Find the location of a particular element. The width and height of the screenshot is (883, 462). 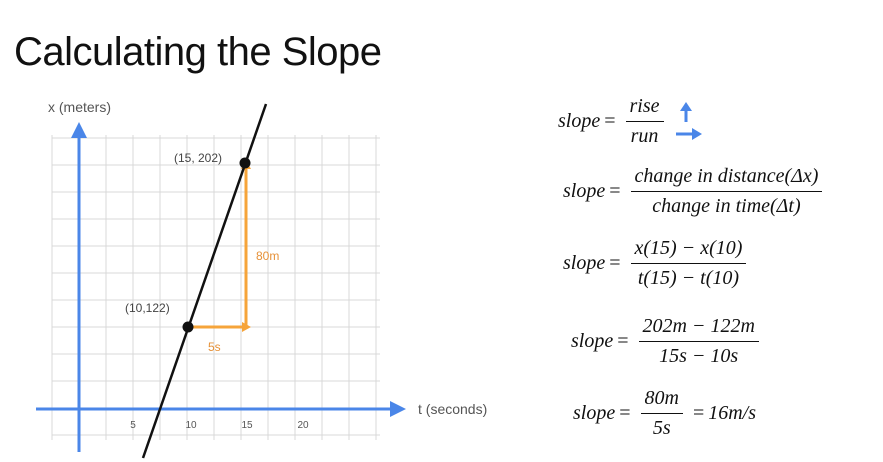

eq4-fraction: 202m − 122m 15s − 10s is located at coordinates (698, 341).